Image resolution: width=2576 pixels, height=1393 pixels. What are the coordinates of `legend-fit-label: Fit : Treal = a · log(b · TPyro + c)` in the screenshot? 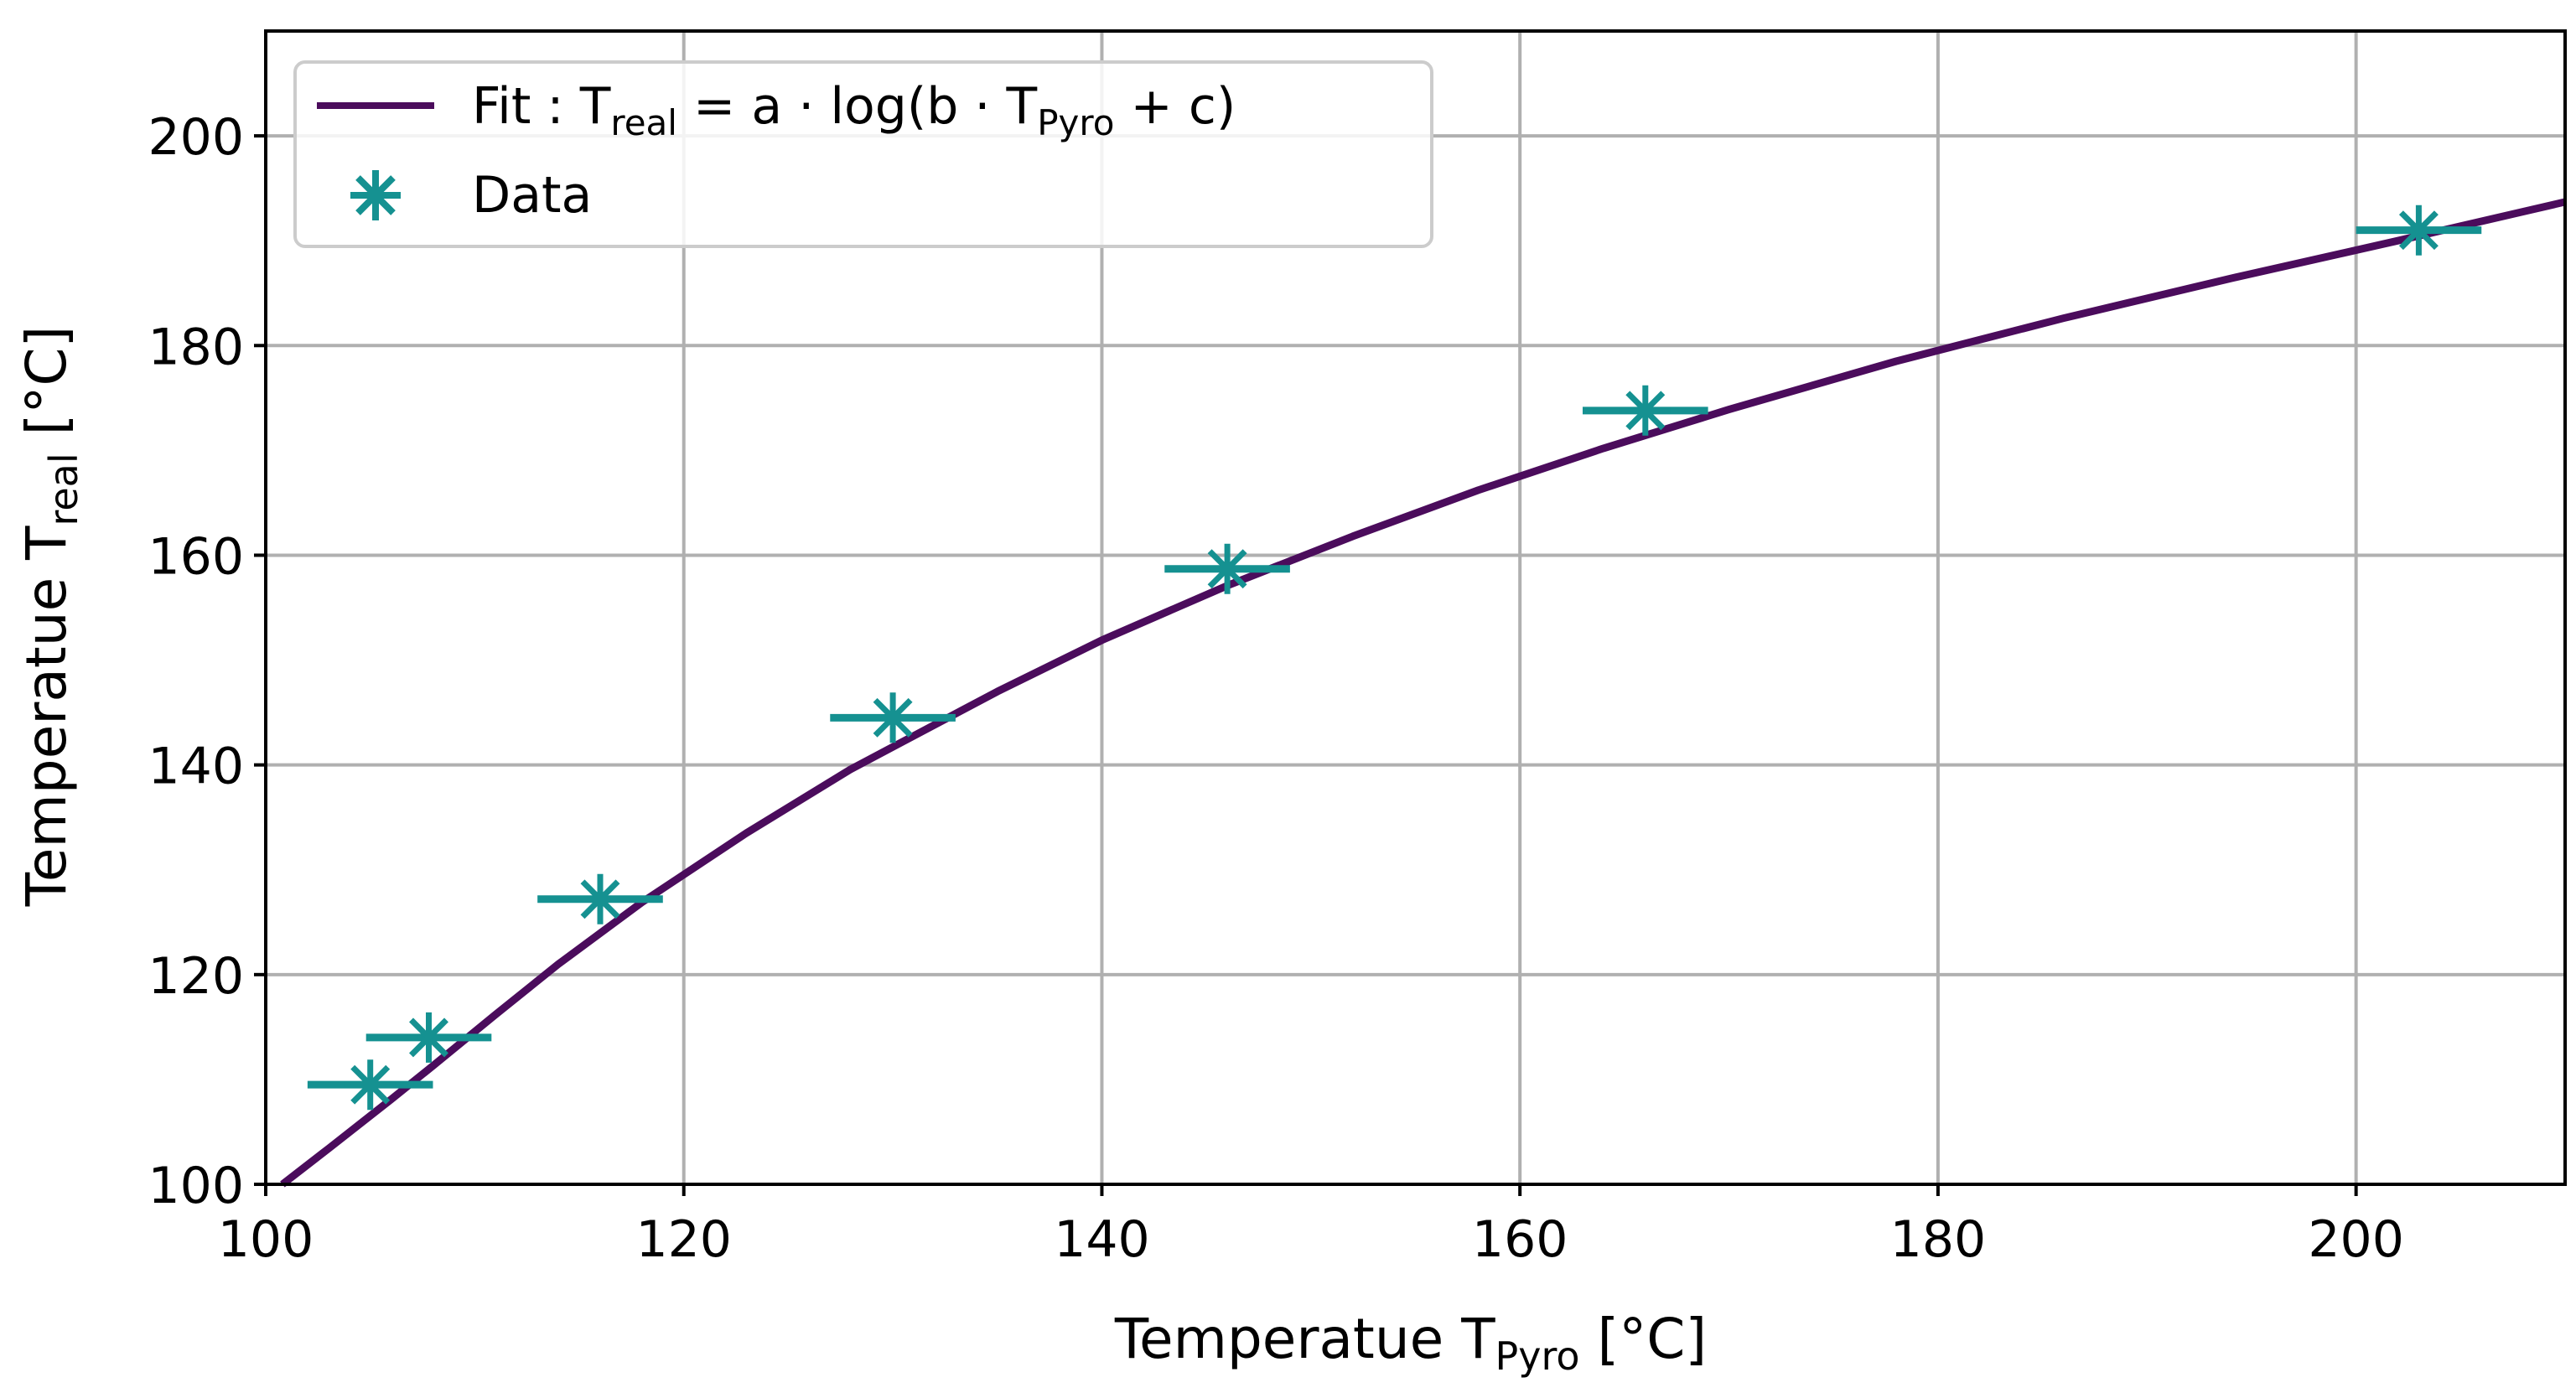 It's located at (854, 110).